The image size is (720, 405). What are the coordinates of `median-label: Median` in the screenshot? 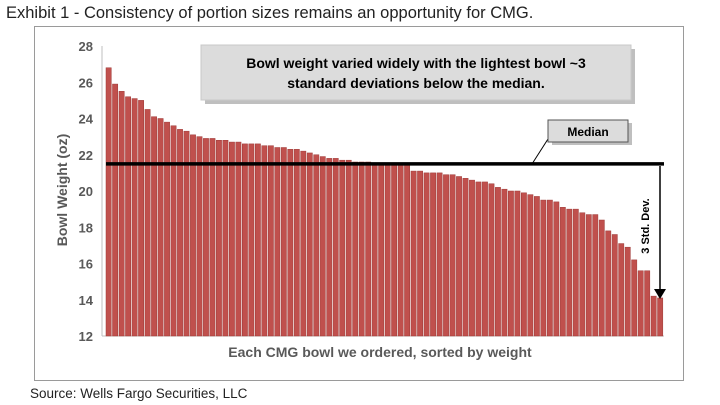 It's located at (587, 132).